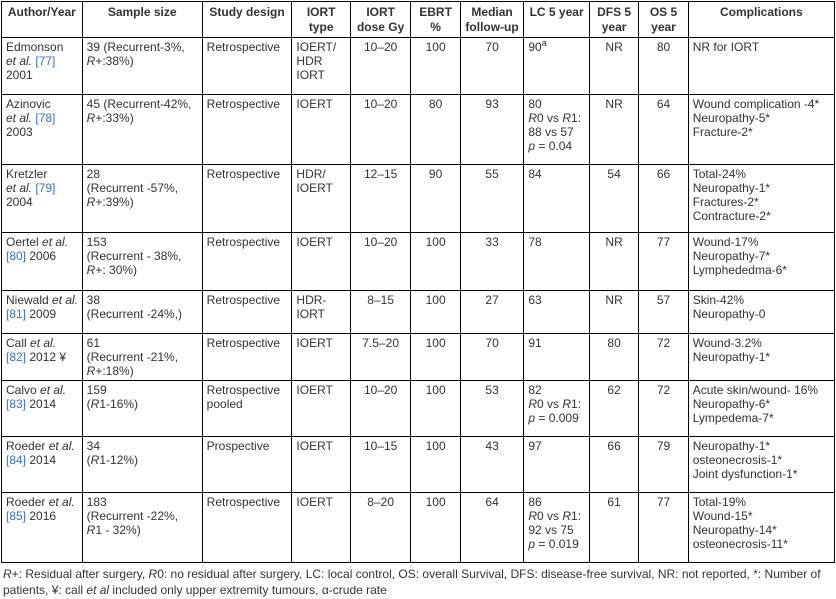 This screenshot has height=599, width=836. Describe the element at coordinates (42, 47) in the screenshot. I see `cell-line: Edmonson` at that location.